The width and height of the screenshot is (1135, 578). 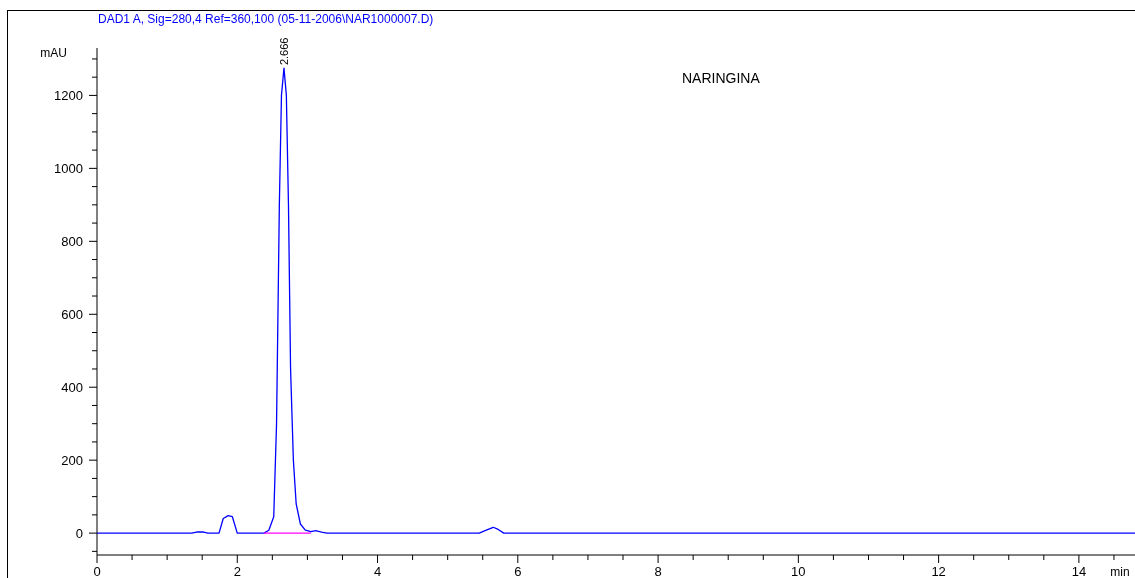 What do you see at coordinates (97, 571) in the screenshot?
I see `x-tick-label: 0` at bounding box center [97, 571].